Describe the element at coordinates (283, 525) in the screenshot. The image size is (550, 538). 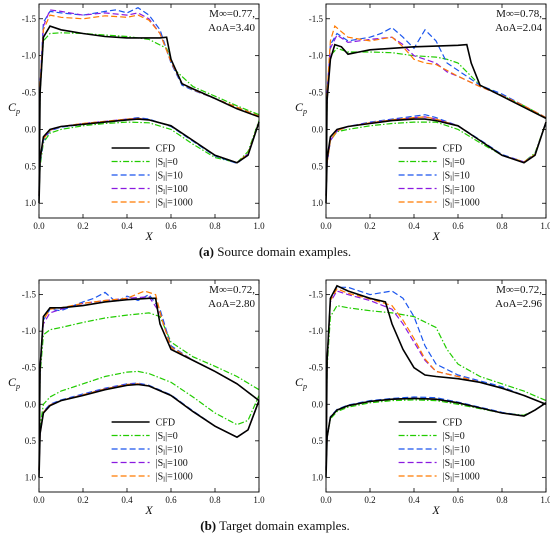
I see `caption-text-b: Target domain examples.` at that location.